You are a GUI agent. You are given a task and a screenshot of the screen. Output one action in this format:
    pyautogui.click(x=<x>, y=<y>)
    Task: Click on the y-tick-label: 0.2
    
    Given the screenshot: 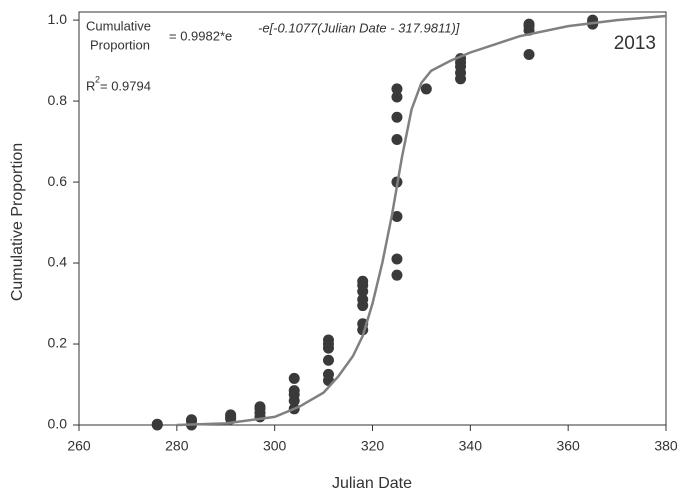 What is the action you would take?
    pyautogui.click(x=58, y=343)
    